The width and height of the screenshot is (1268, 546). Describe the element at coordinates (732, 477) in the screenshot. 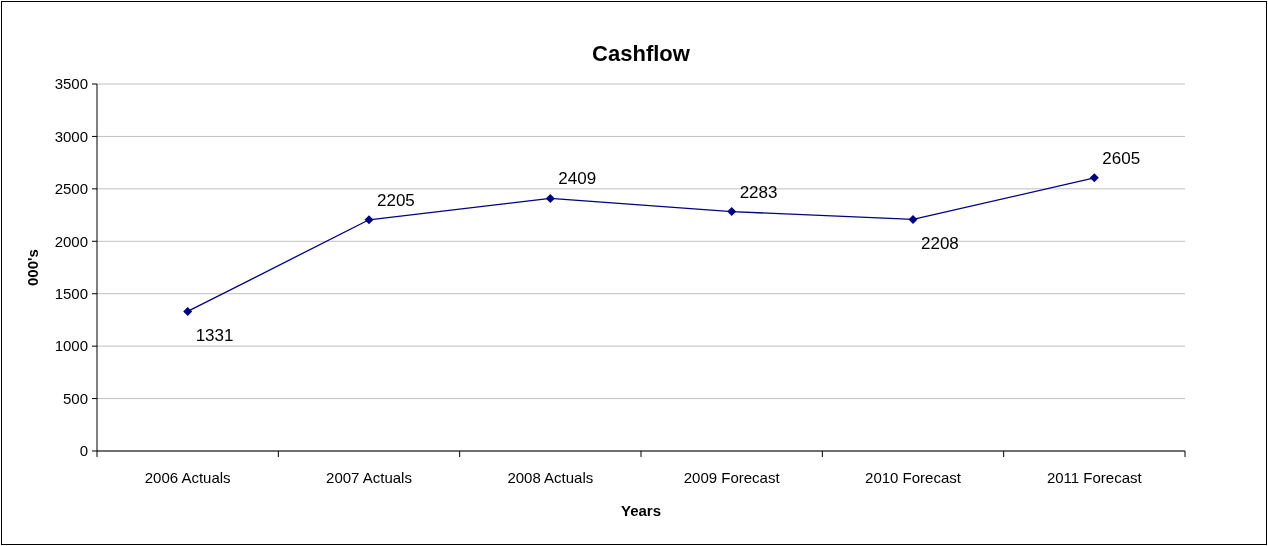

I see `x-tick-label: 2009 Forecast` at that location.